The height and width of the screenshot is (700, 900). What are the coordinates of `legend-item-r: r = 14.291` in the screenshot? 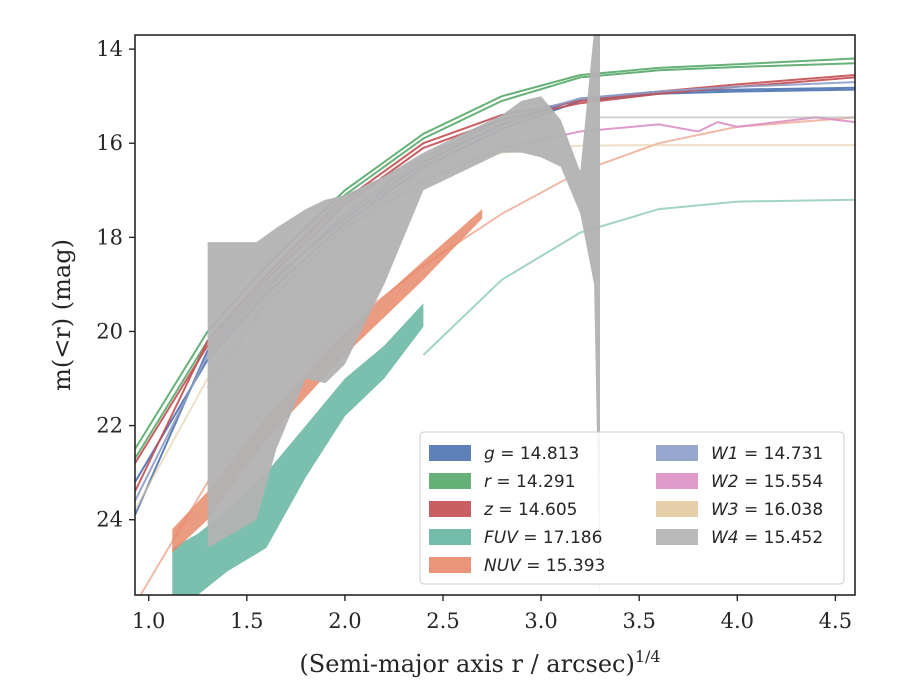 It's located at (502, 482).